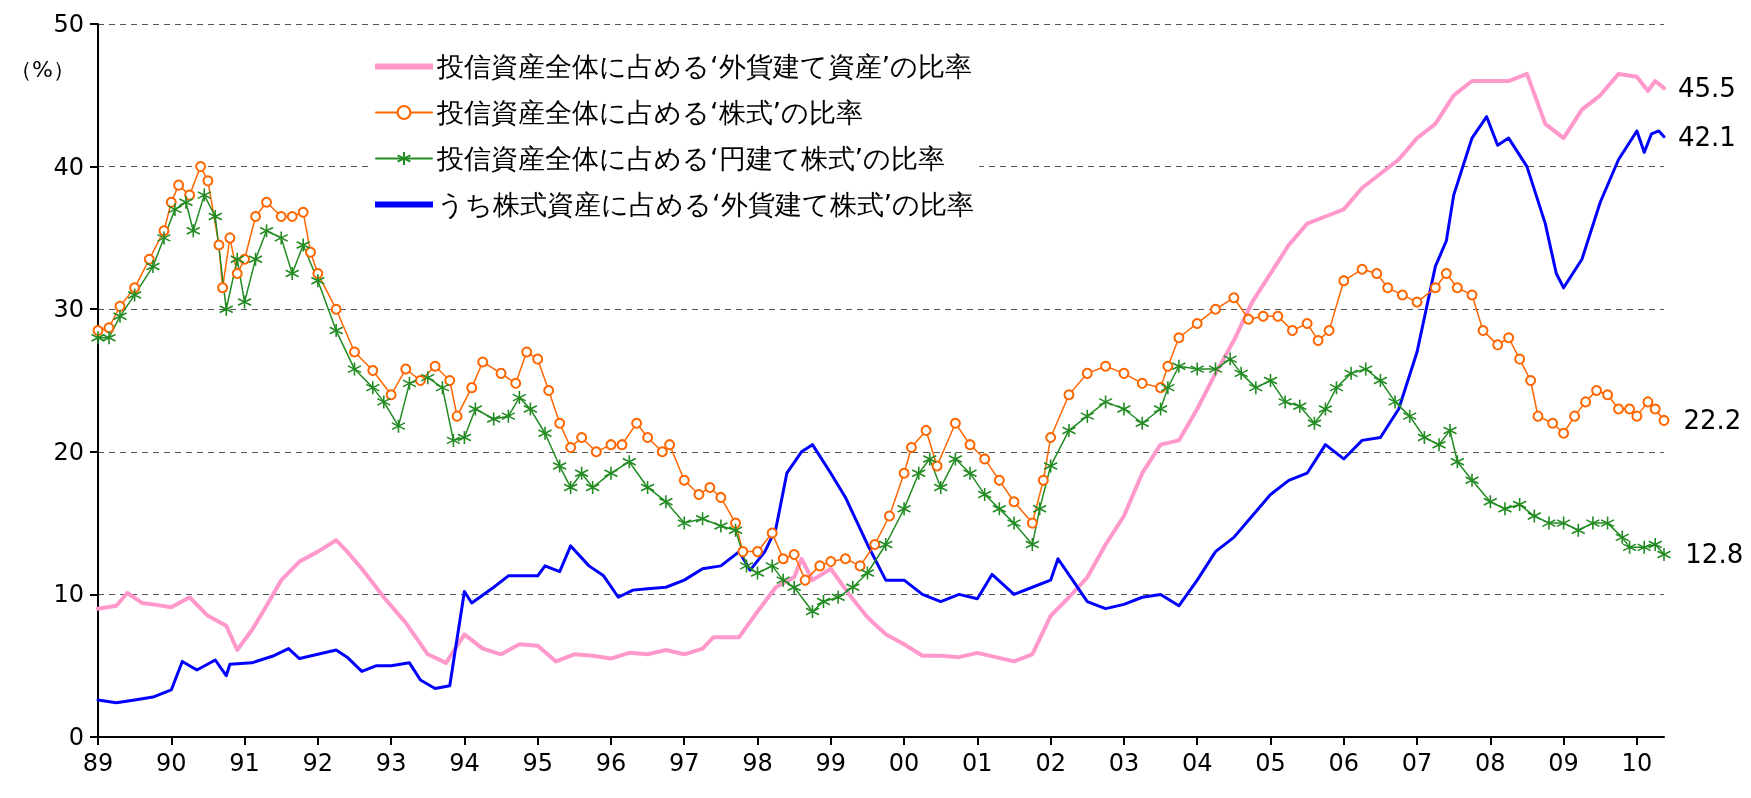 Image resolution: width=1751 pixels, height=798 pixels. What do you see at coordinates (68, 24) in the screenshot?
I see `y-tick-label: 50` at bounding box center [68, 24].